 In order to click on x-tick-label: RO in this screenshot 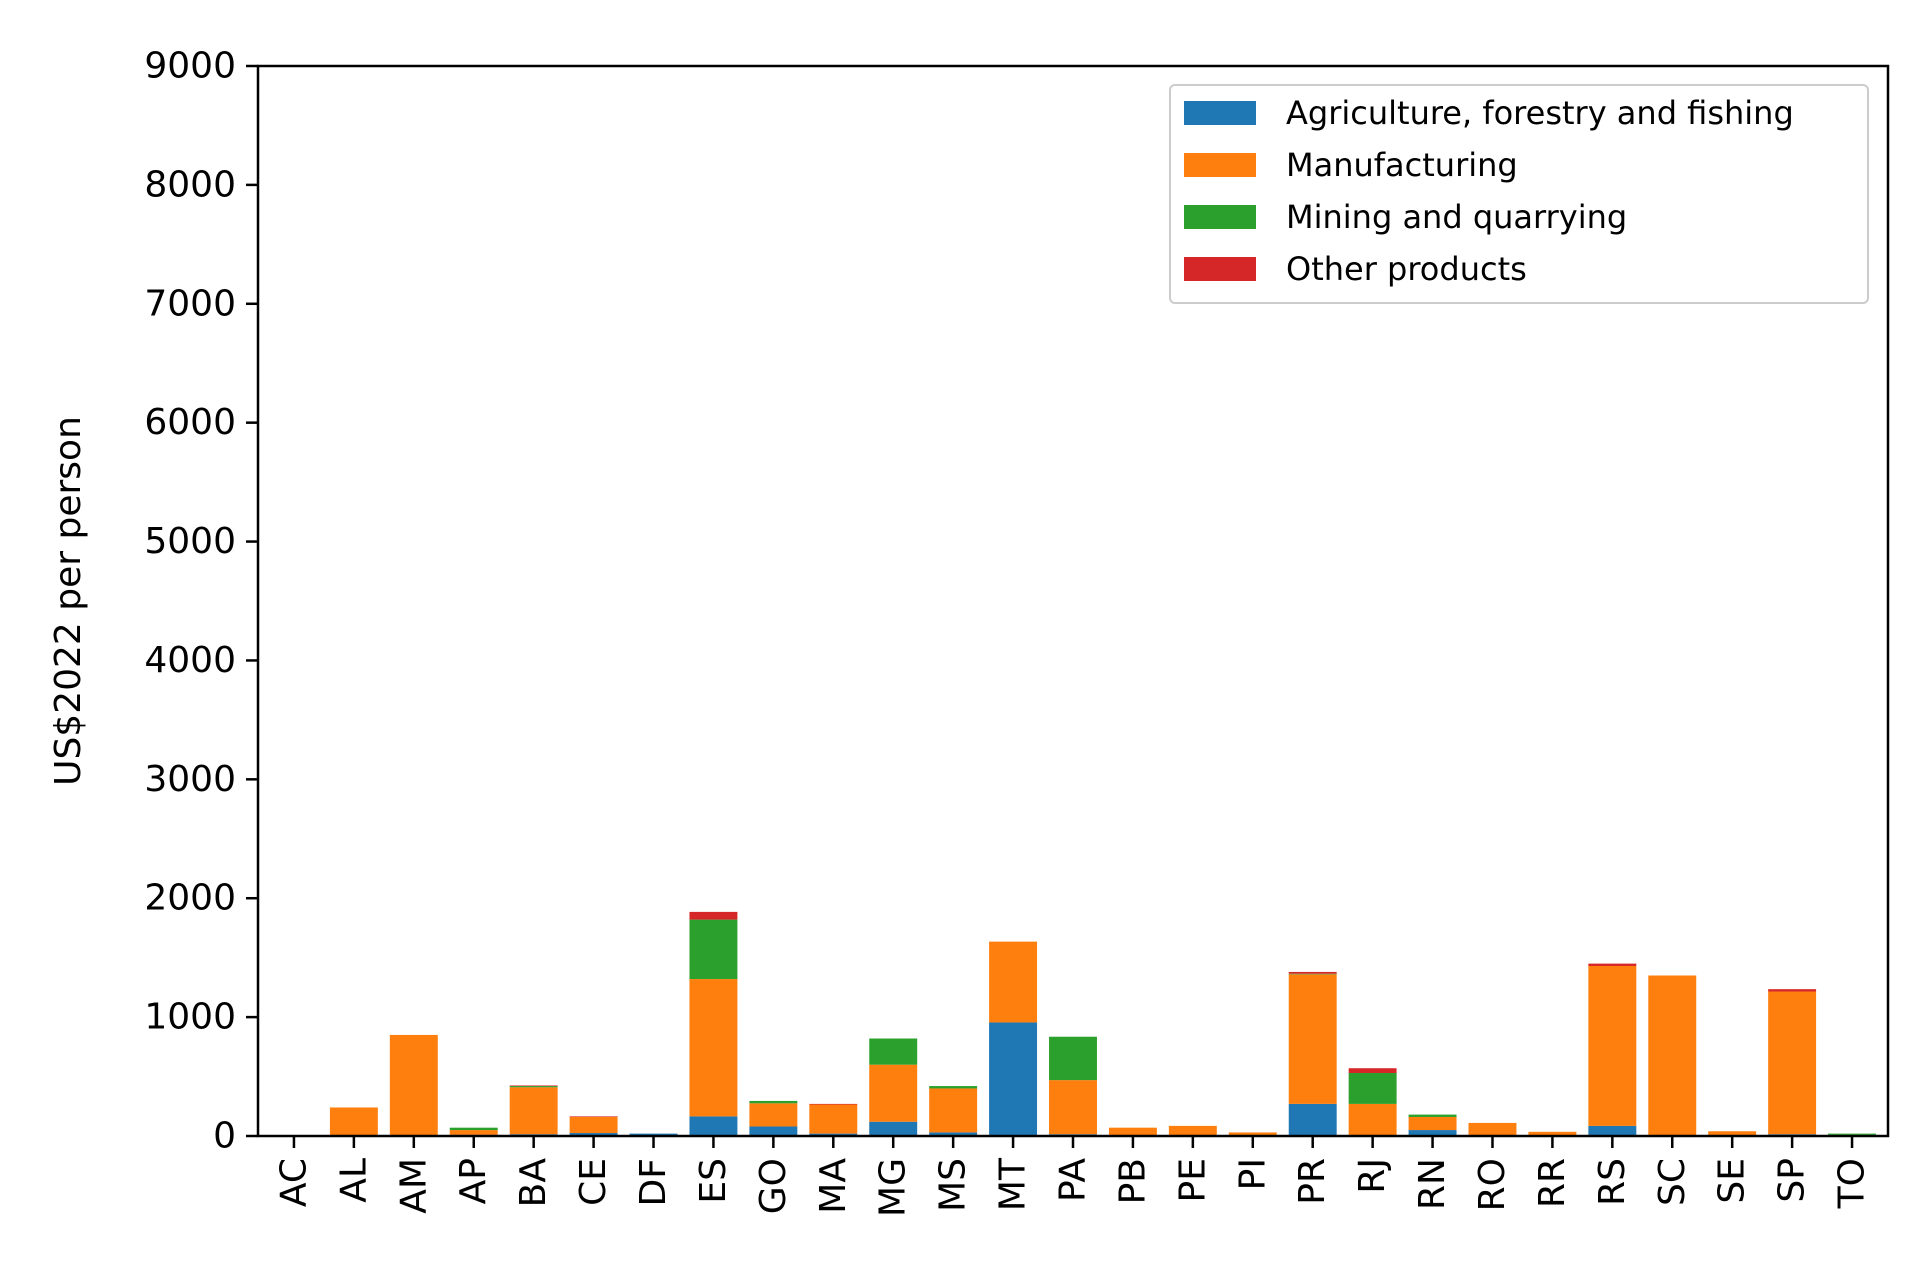, I will do `click(1492, 1184)`.